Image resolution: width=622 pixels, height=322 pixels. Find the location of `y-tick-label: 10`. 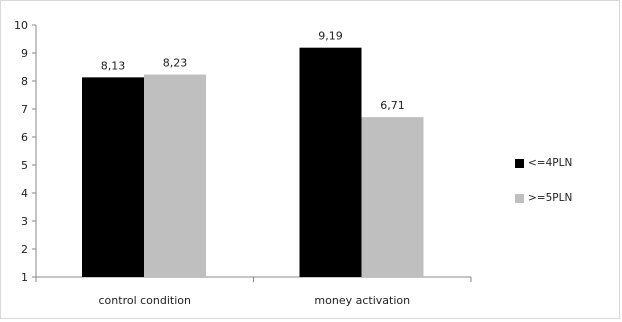

y-tick-label: 10 is located at coordinates (21, 25).